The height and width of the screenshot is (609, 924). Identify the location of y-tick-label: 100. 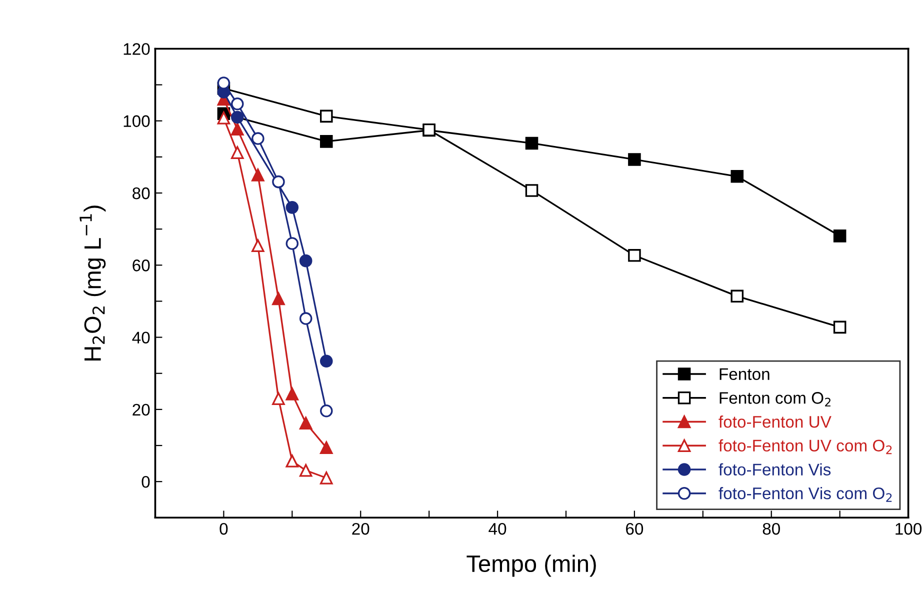
(137, 121).